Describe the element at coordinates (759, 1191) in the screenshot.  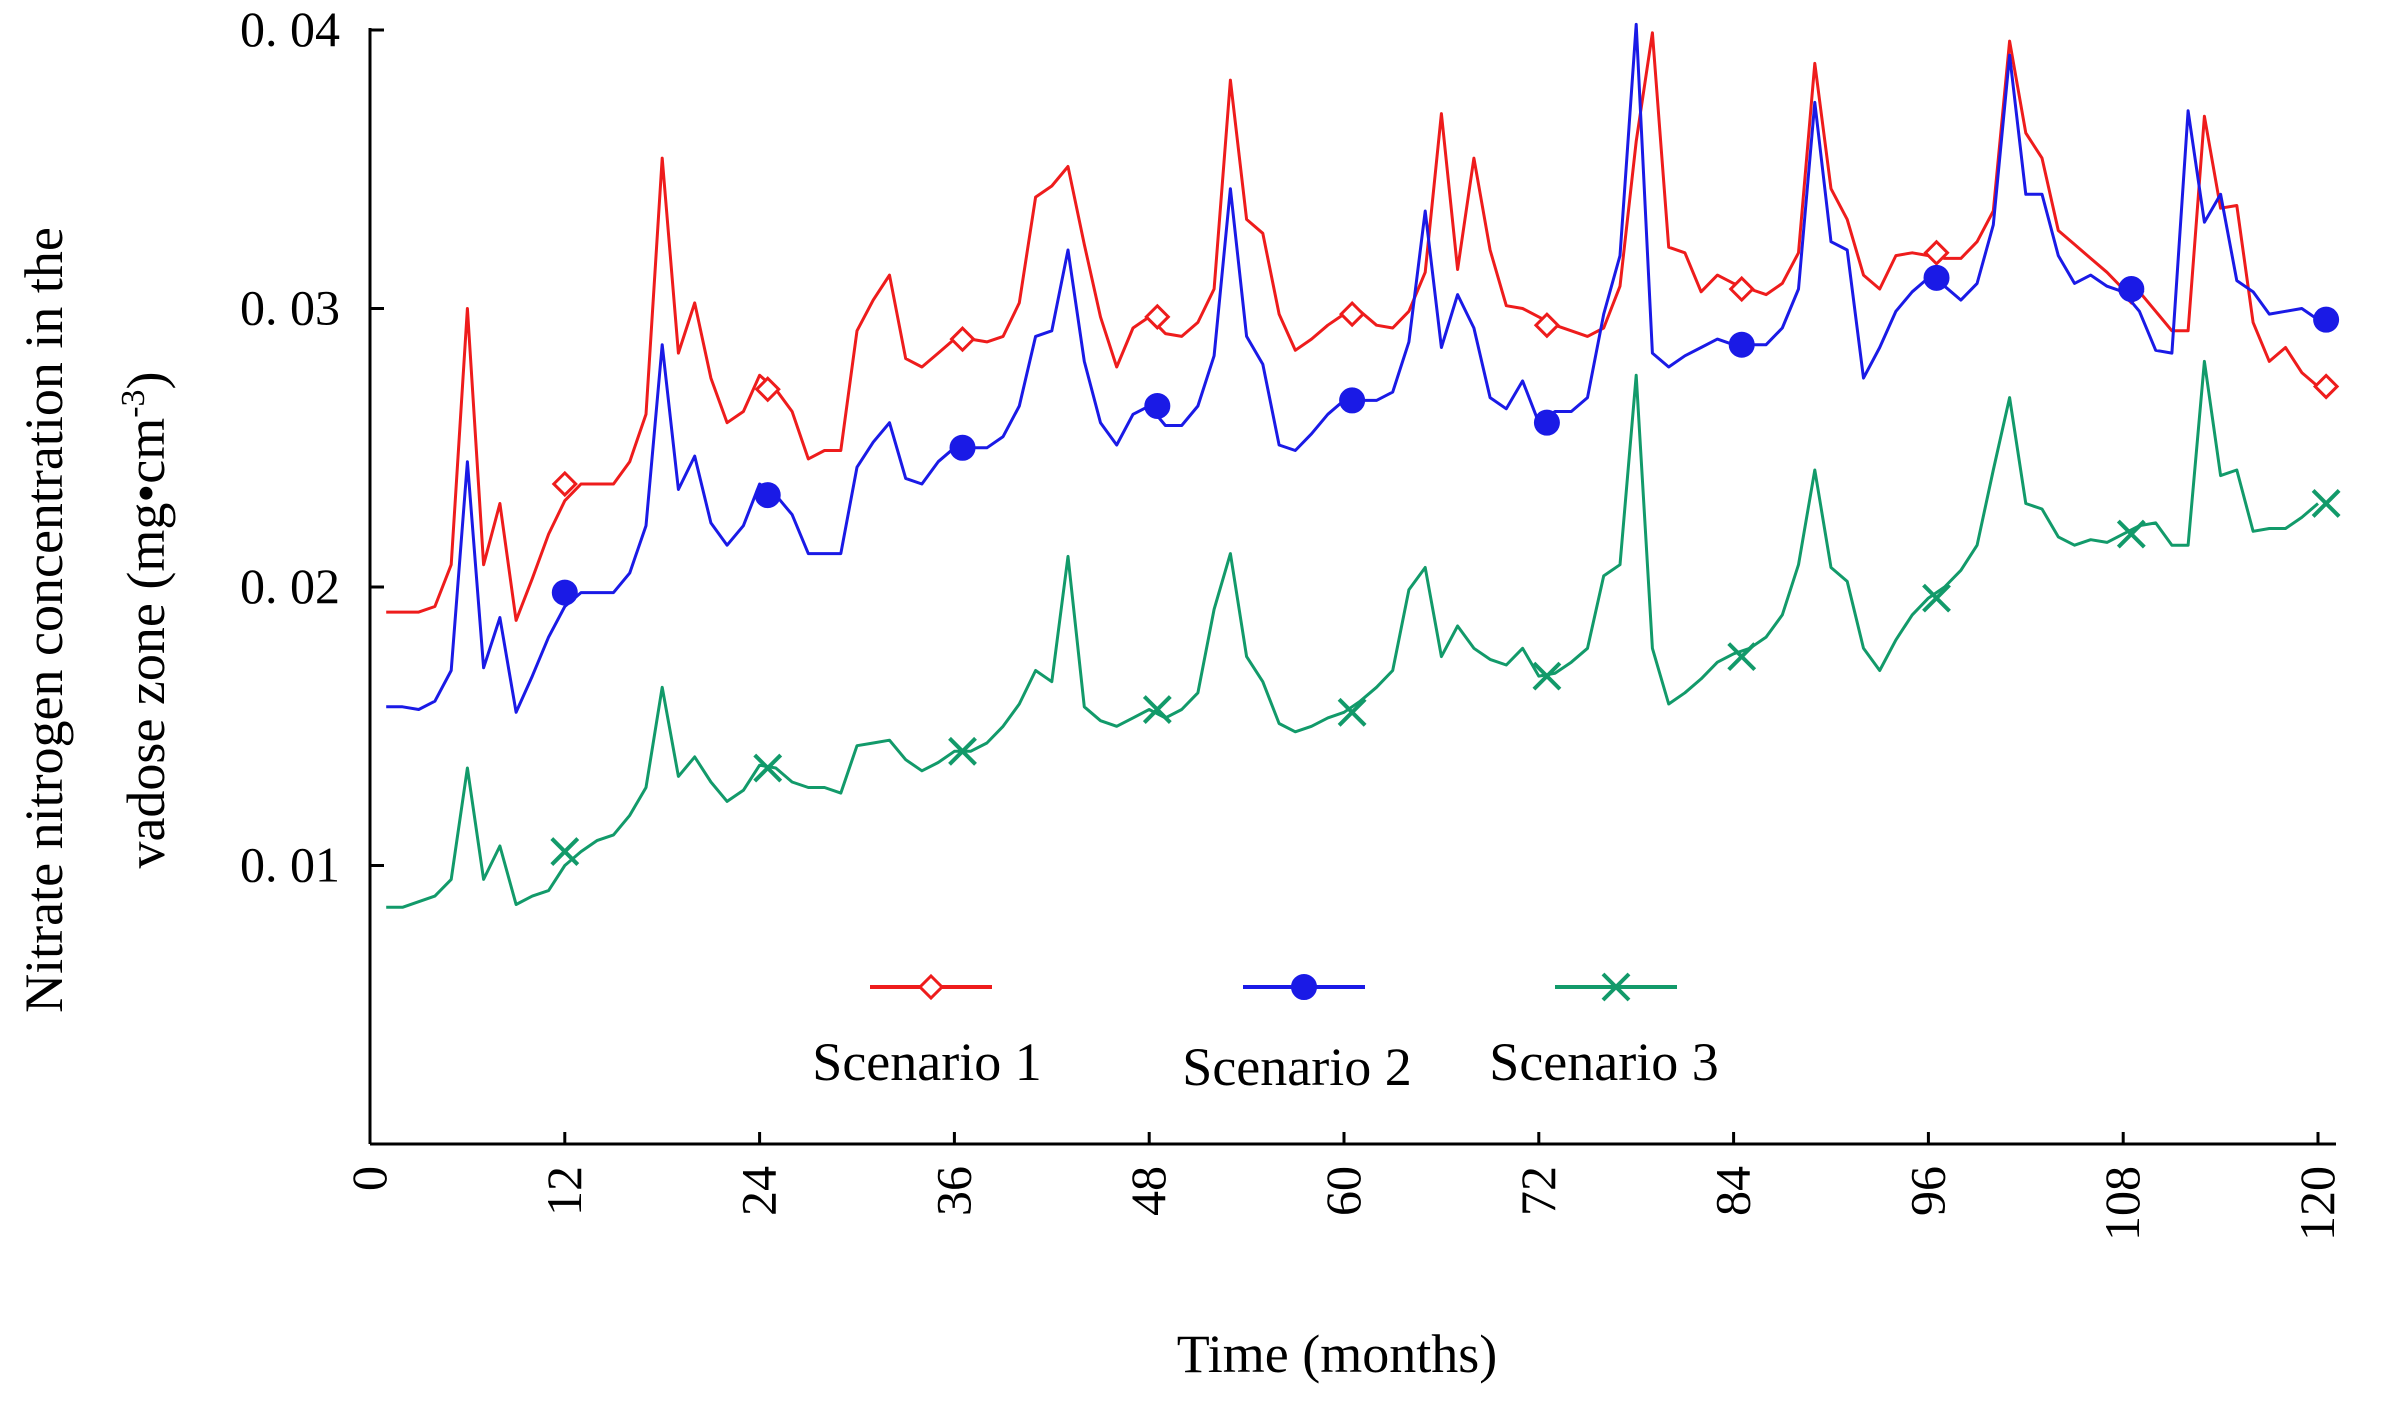
I see `x-tick-label: 24` at that location.